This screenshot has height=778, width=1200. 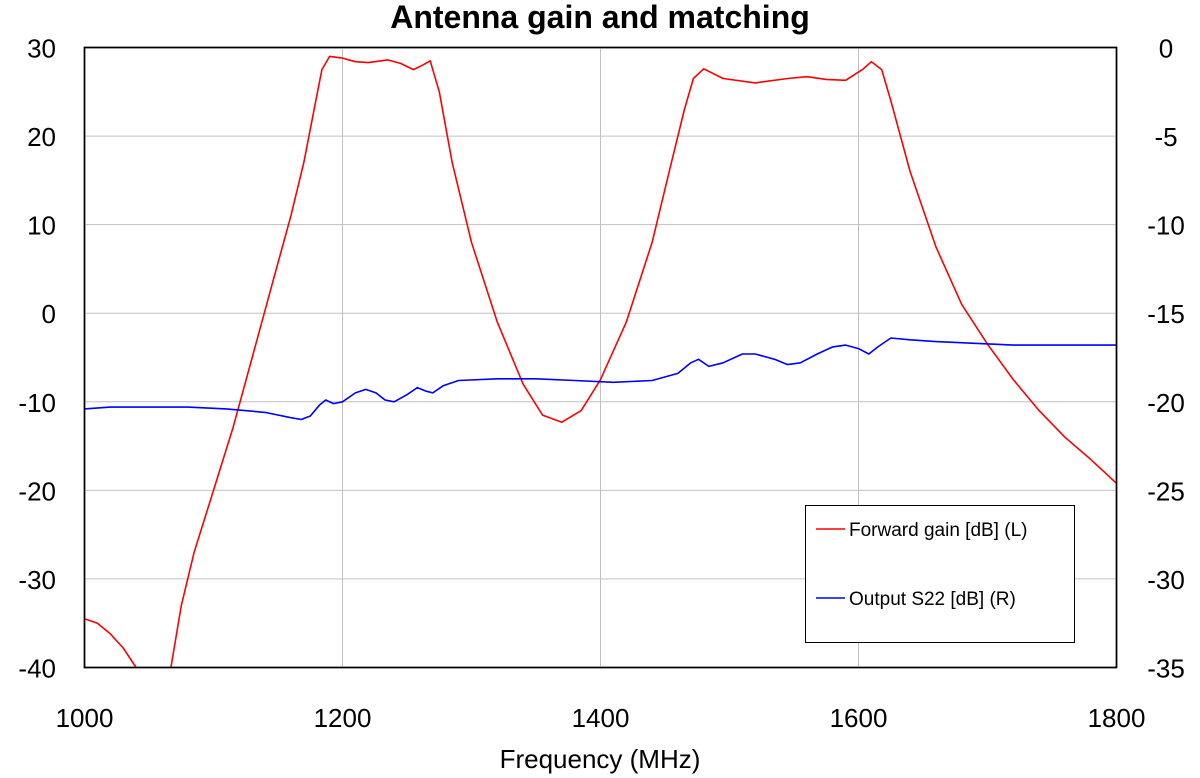 I want to click on series-line-forward-gain, so click(x=110, y=643).